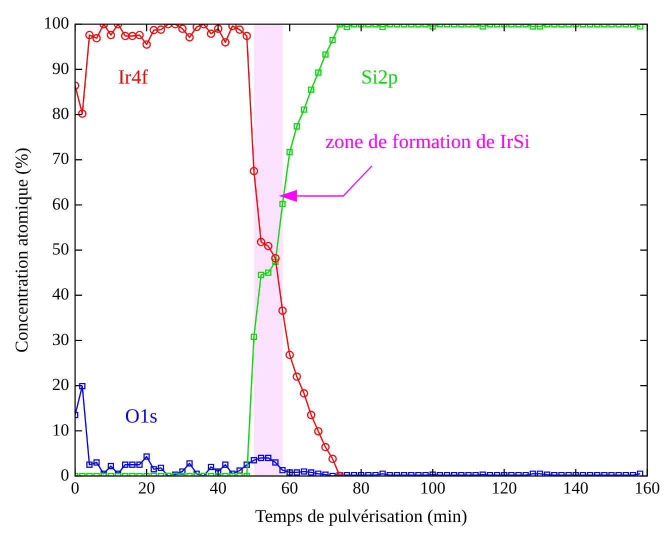  Describe the element at coordinates (133, 77) in the screenshot. I see `series-label: Ir4f` at that location.